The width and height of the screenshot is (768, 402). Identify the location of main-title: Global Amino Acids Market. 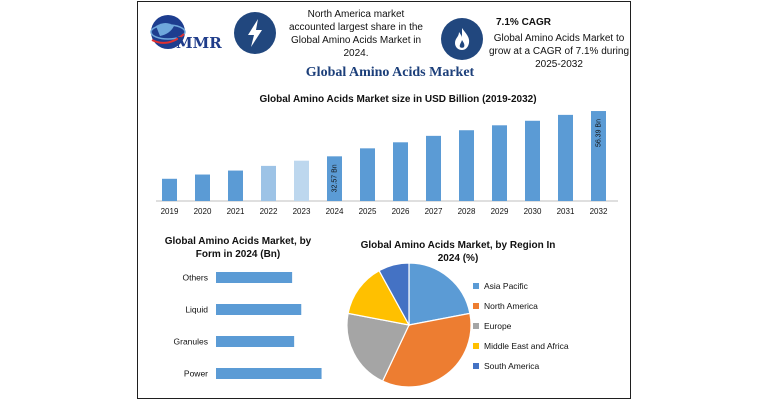
(390, 72).